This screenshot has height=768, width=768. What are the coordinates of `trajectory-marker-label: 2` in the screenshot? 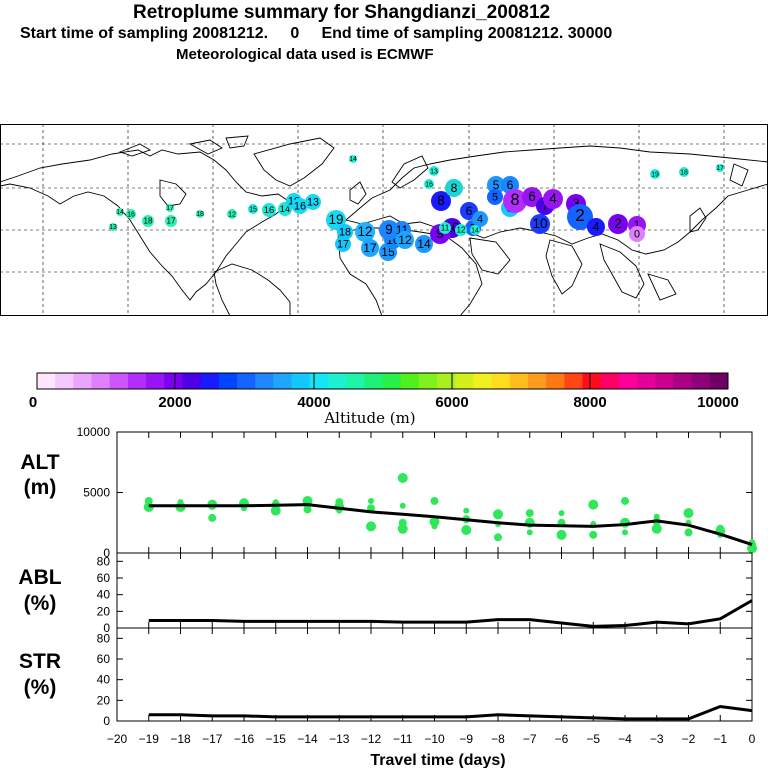 It's located at (618, 223).